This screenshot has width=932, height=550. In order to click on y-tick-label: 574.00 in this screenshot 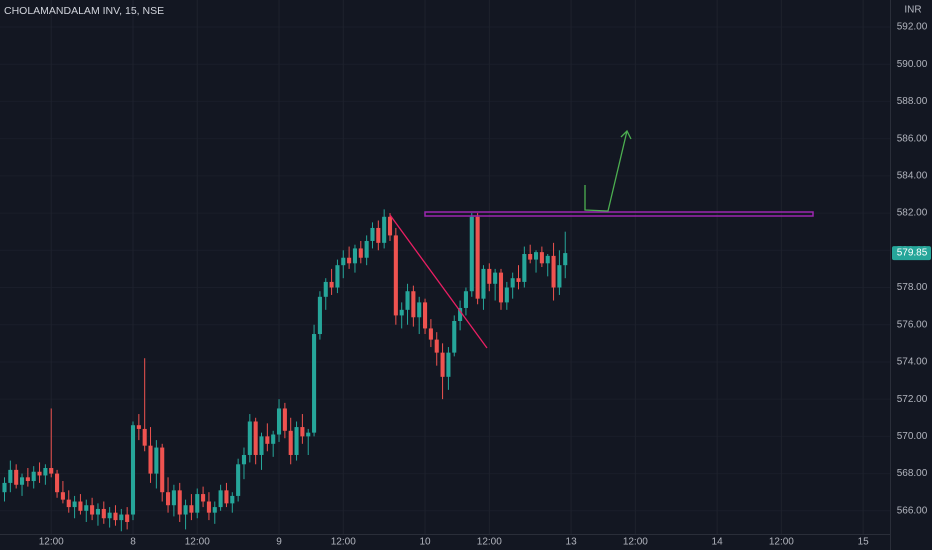, I will do `click(912, 362)`.